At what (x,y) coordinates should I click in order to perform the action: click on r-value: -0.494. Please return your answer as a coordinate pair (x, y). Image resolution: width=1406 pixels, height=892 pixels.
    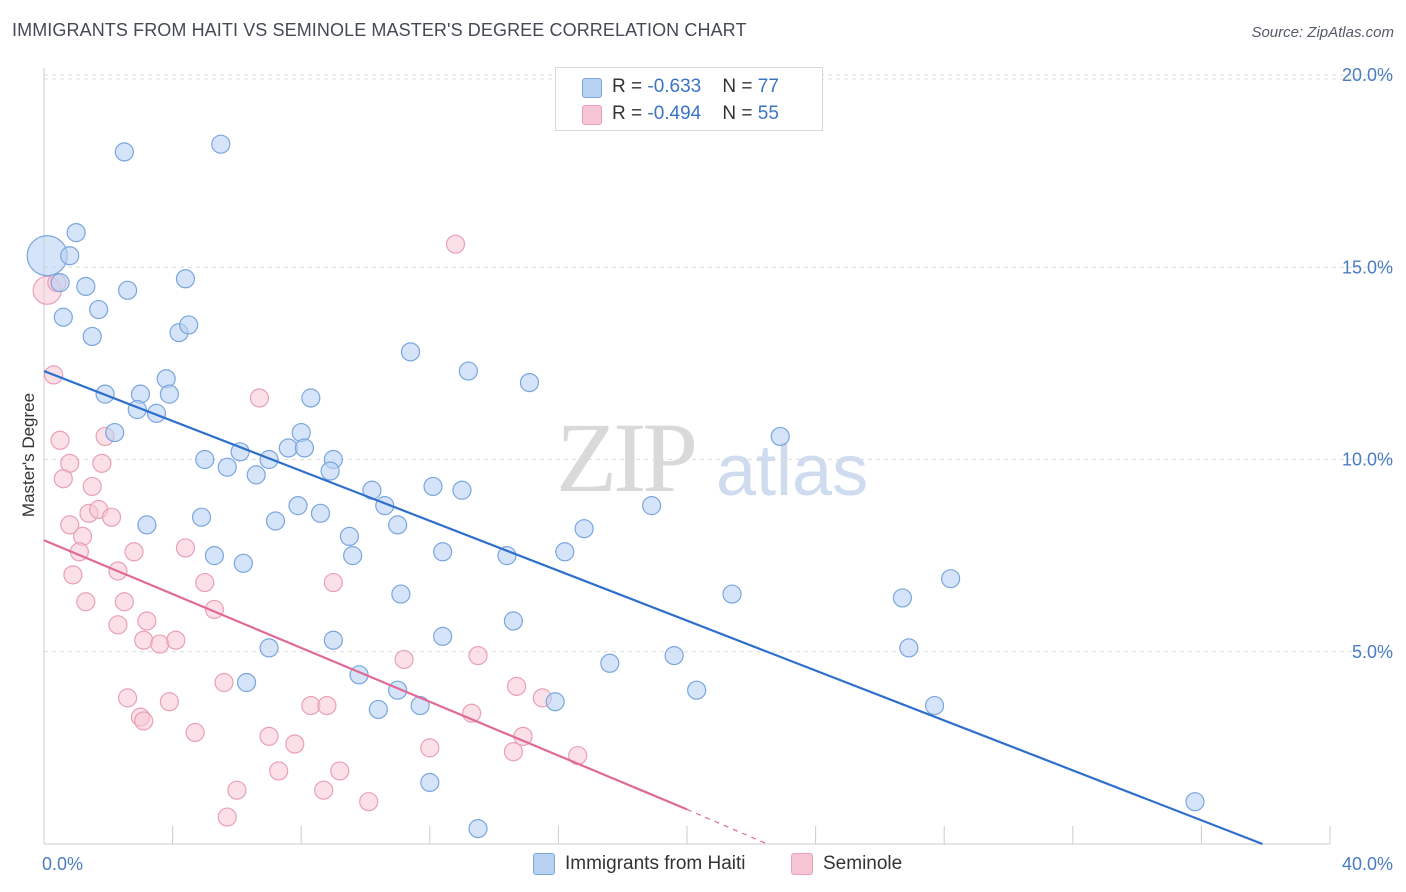
    Looking at the image, I should click on (674, 113).